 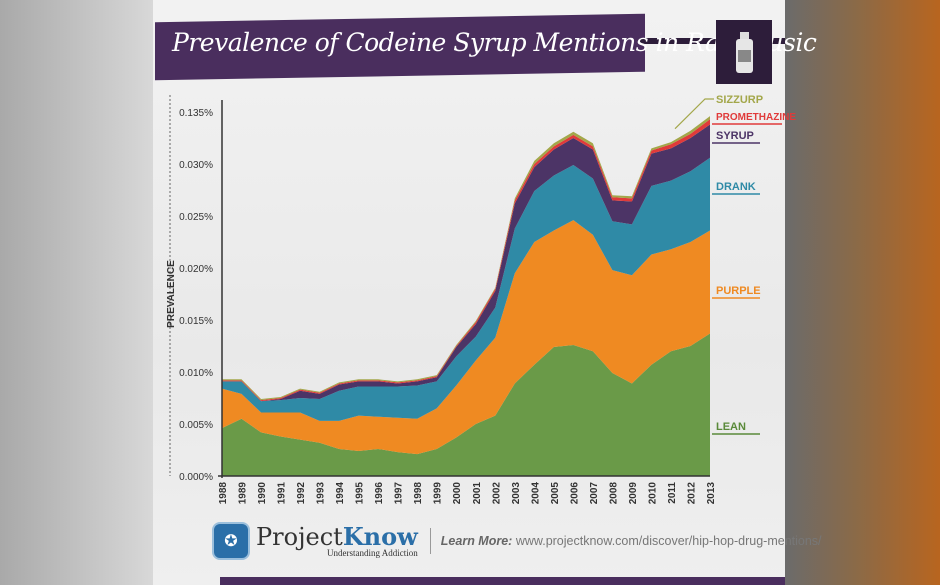 What do you see at coordinates (399, 493) in the screenshot?
I see `x-tick-label: 1997` at bounding box center [399, 493].